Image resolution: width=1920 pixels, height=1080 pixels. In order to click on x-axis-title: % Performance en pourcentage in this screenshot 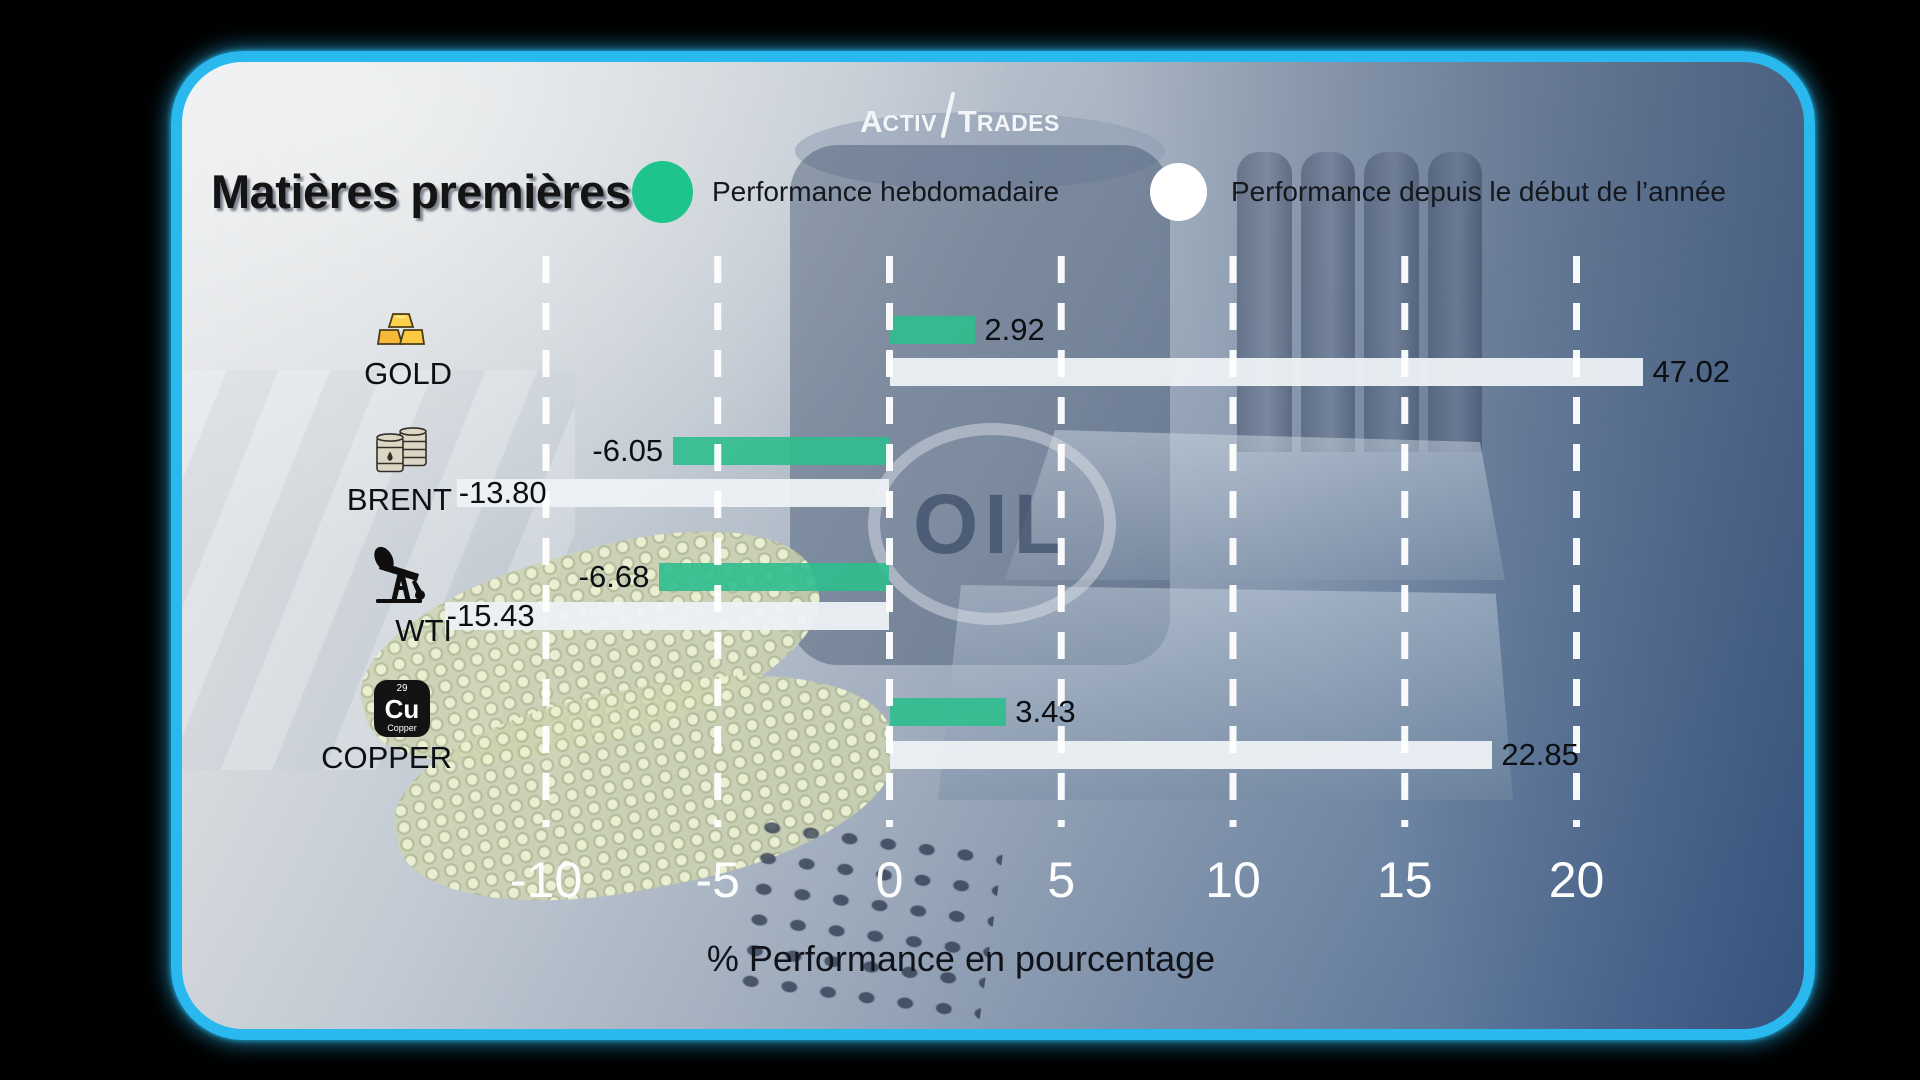, I will do `click(961, 958)`.